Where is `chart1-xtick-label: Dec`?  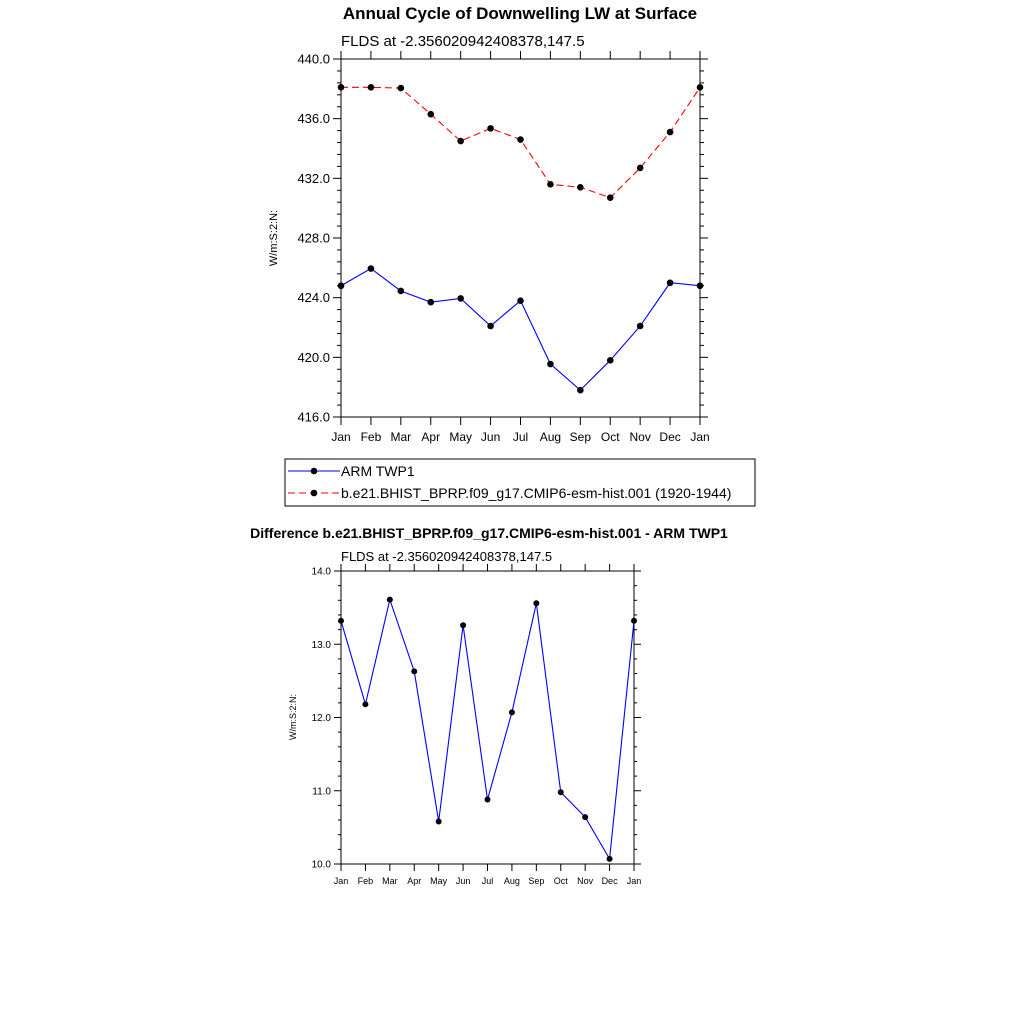
chart1-xtick-label: Dec is located at coordinates (669, 437).